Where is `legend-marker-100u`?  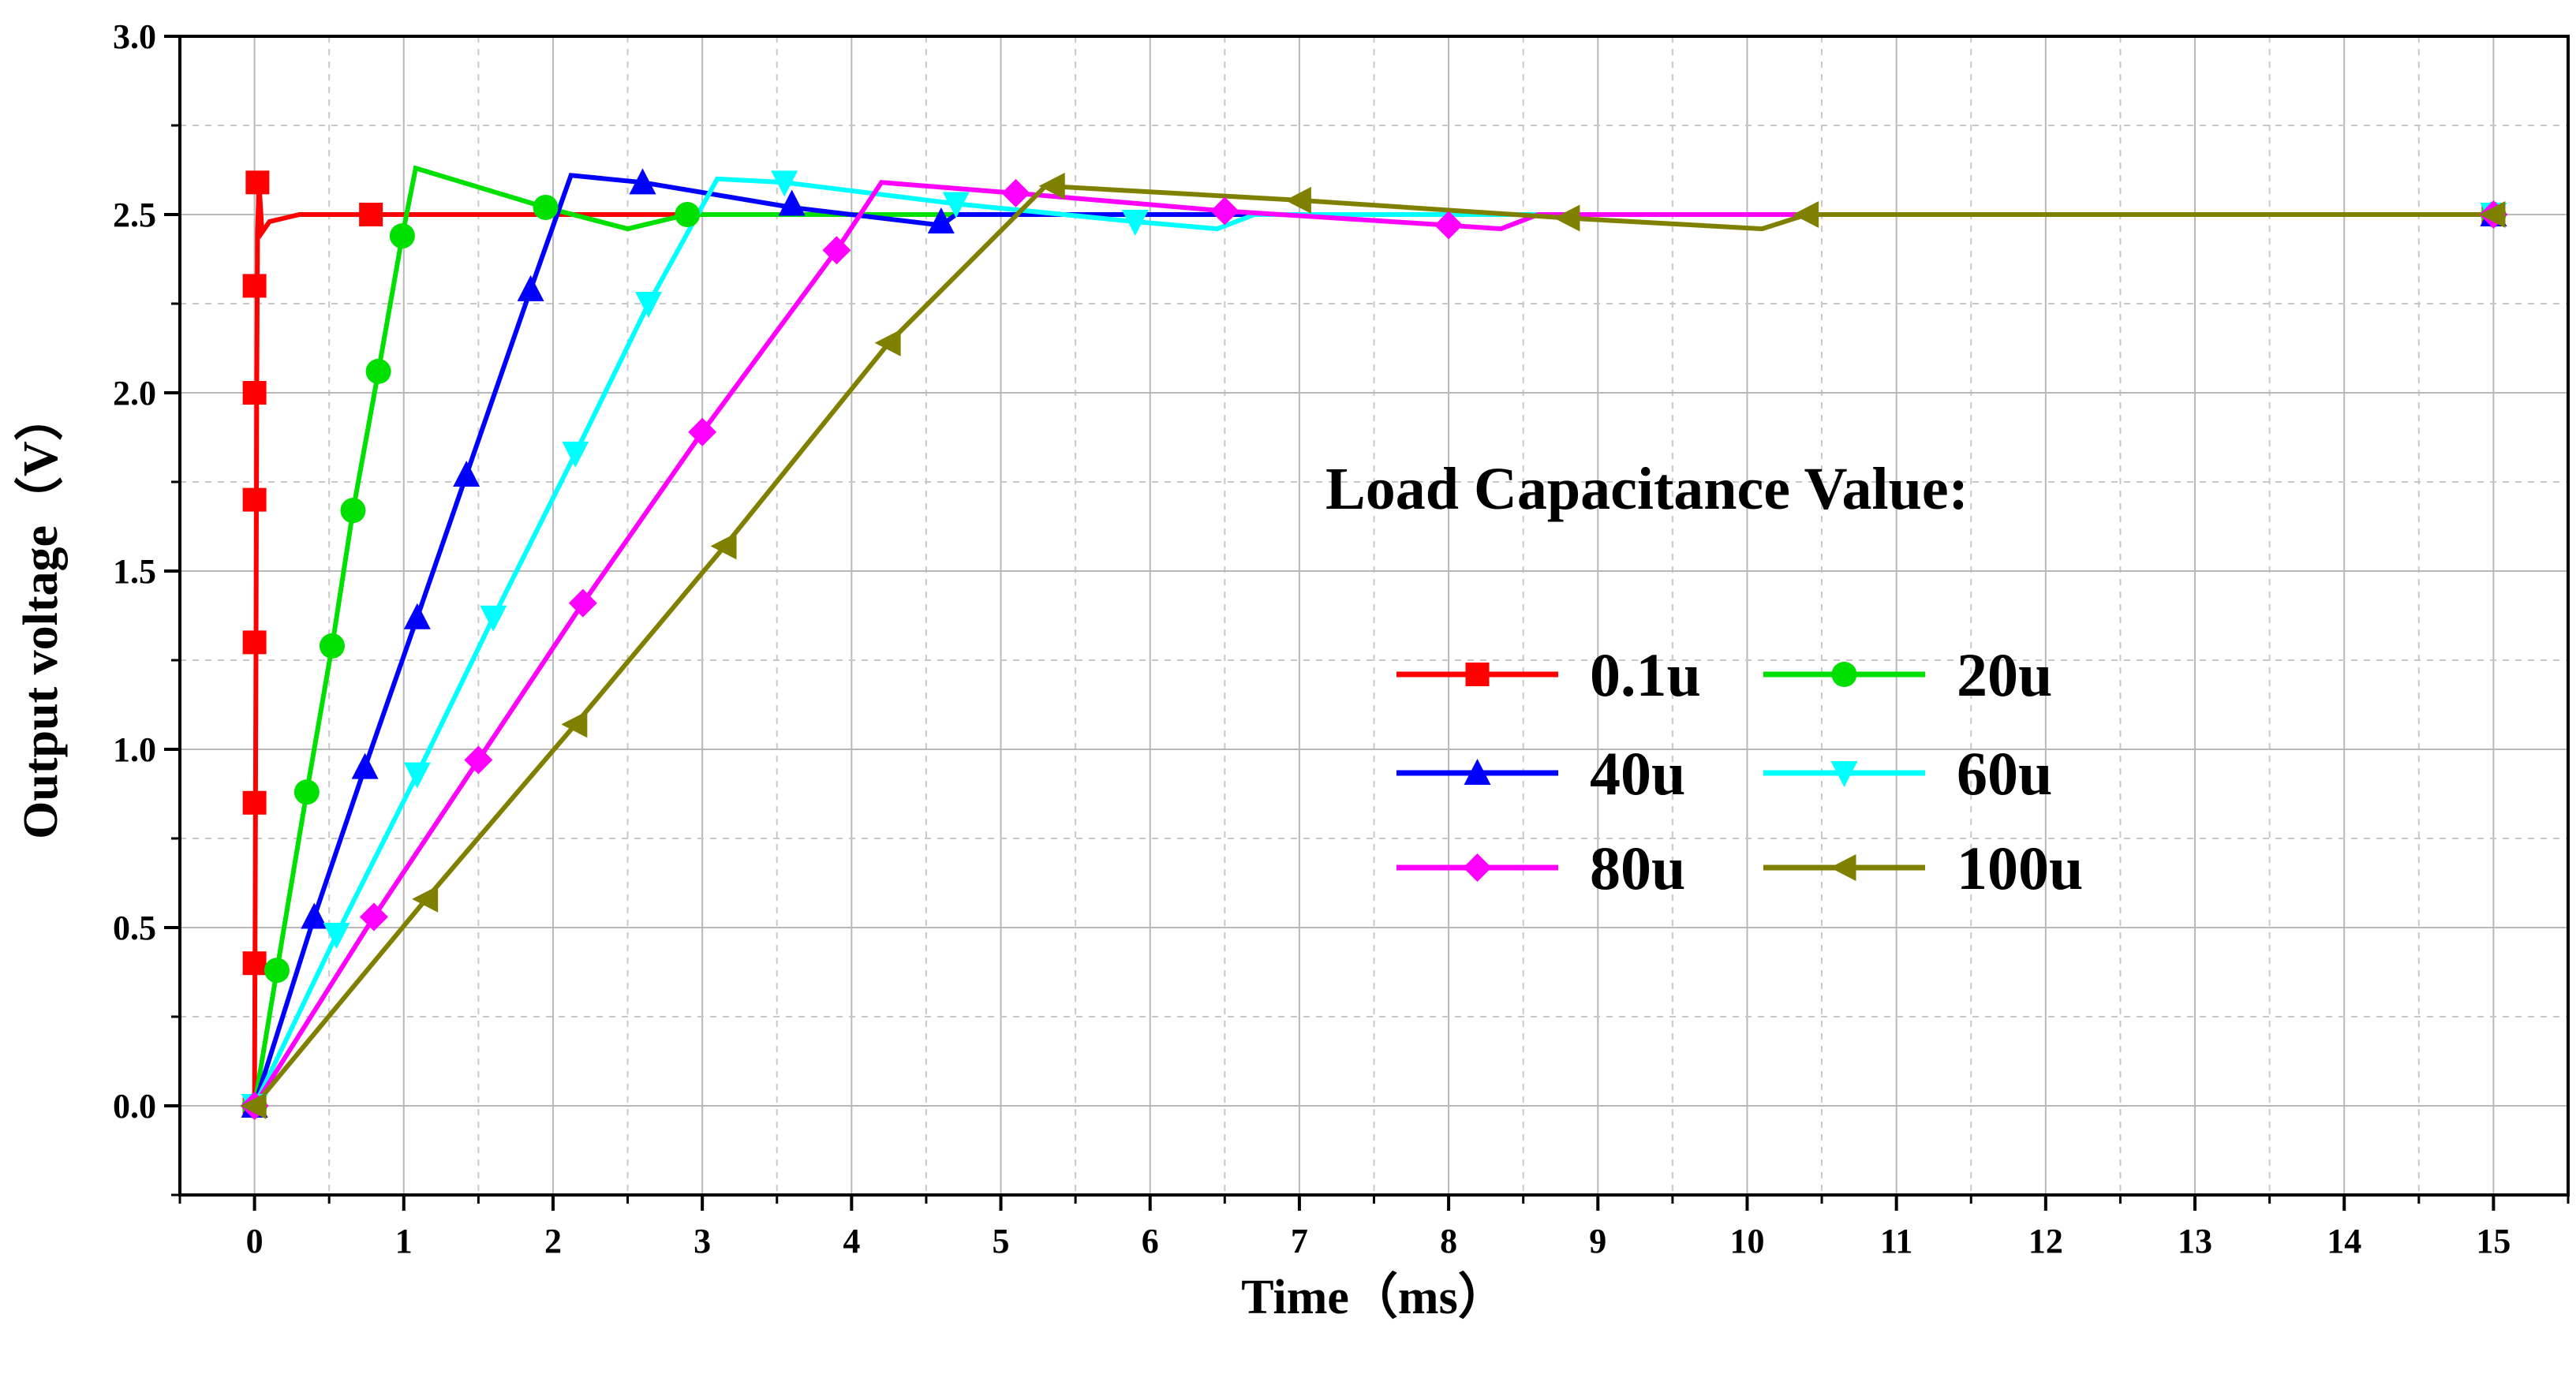 legend-marker-100u is located at coordinates (1843, 867).